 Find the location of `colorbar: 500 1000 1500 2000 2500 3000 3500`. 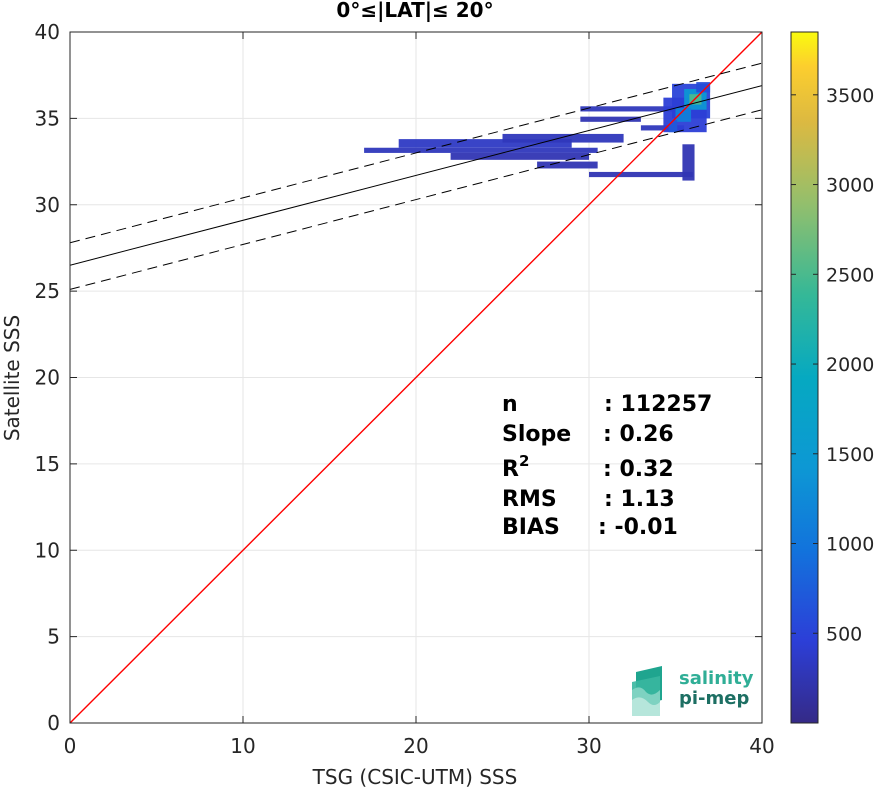

colorbar: 500 1000 1500 2000 2500 3000 3500 is located at coordinates (832, 377).